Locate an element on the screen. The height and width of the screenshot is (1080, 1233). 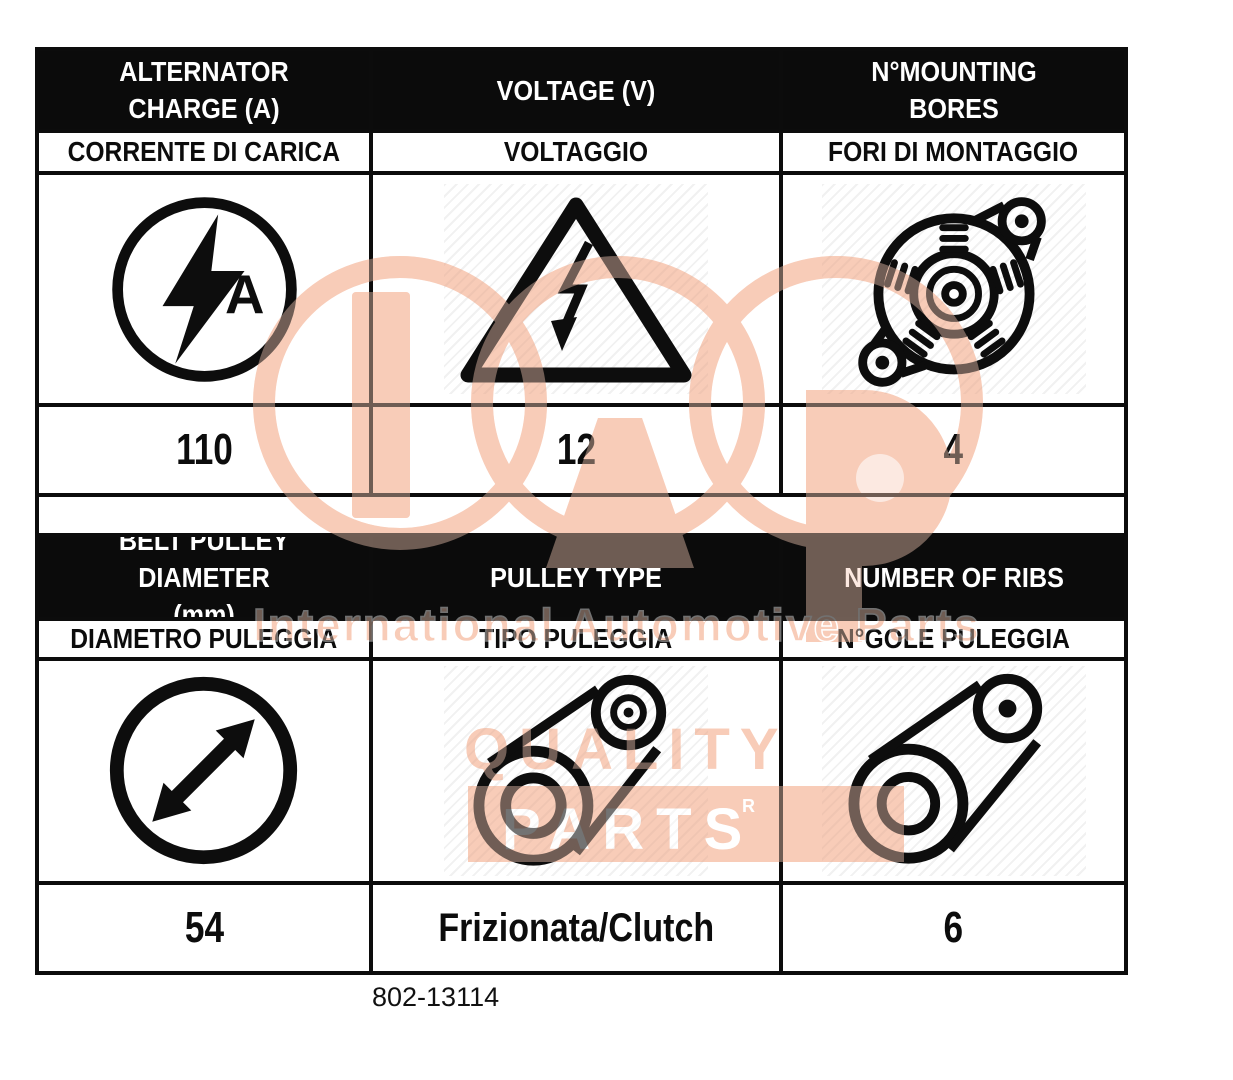
high-voltage-icon is located at coordinates (576, 290).